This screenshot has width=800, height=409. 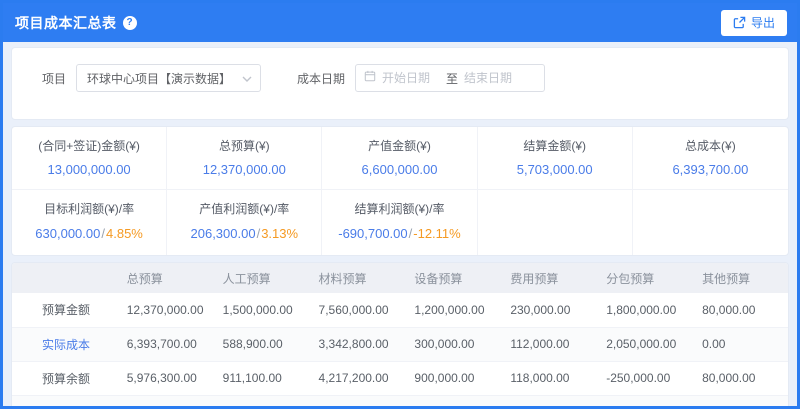 I want to click on summary-card-label: 总成本(¥), so click(x=710, y=146).